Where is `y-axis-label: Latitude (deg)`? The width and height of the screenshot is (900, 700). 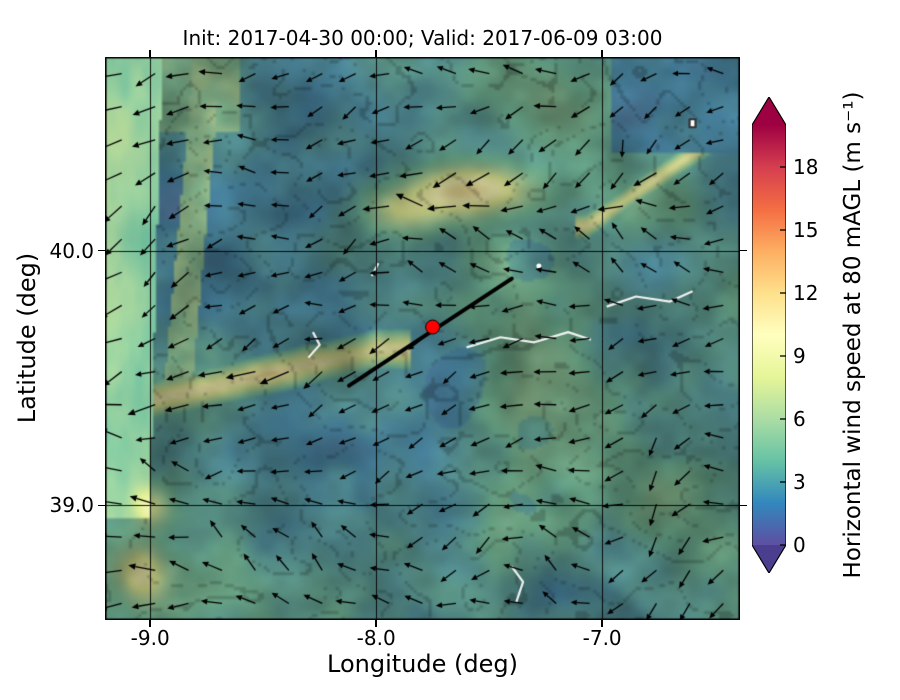
y-axis-label: Latitude (deg) is located at coordinates (27, 338).